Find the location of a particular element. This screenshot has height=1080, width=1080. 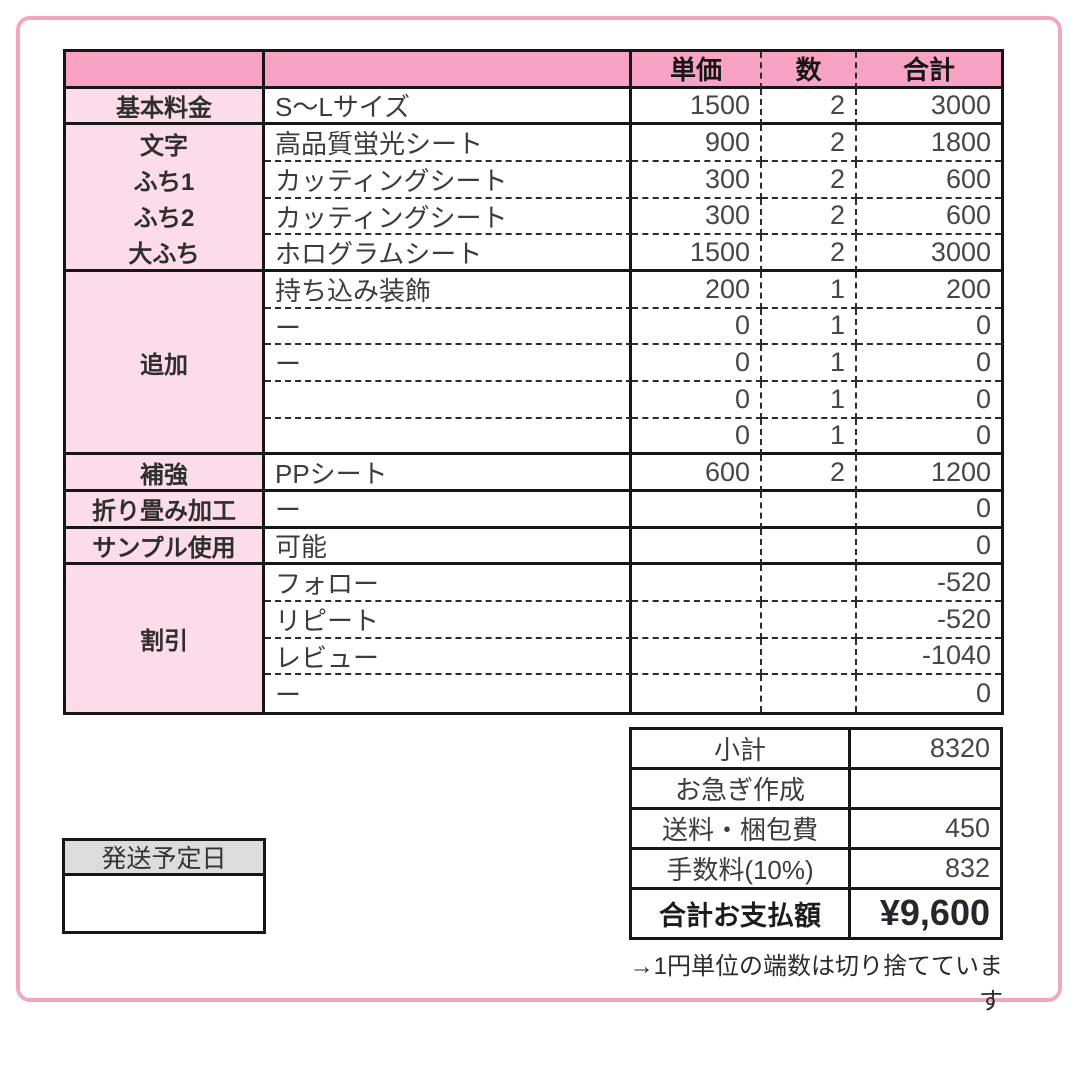

summary-value-grand-total: ¥9,600 is located at coordinates (934, 913).